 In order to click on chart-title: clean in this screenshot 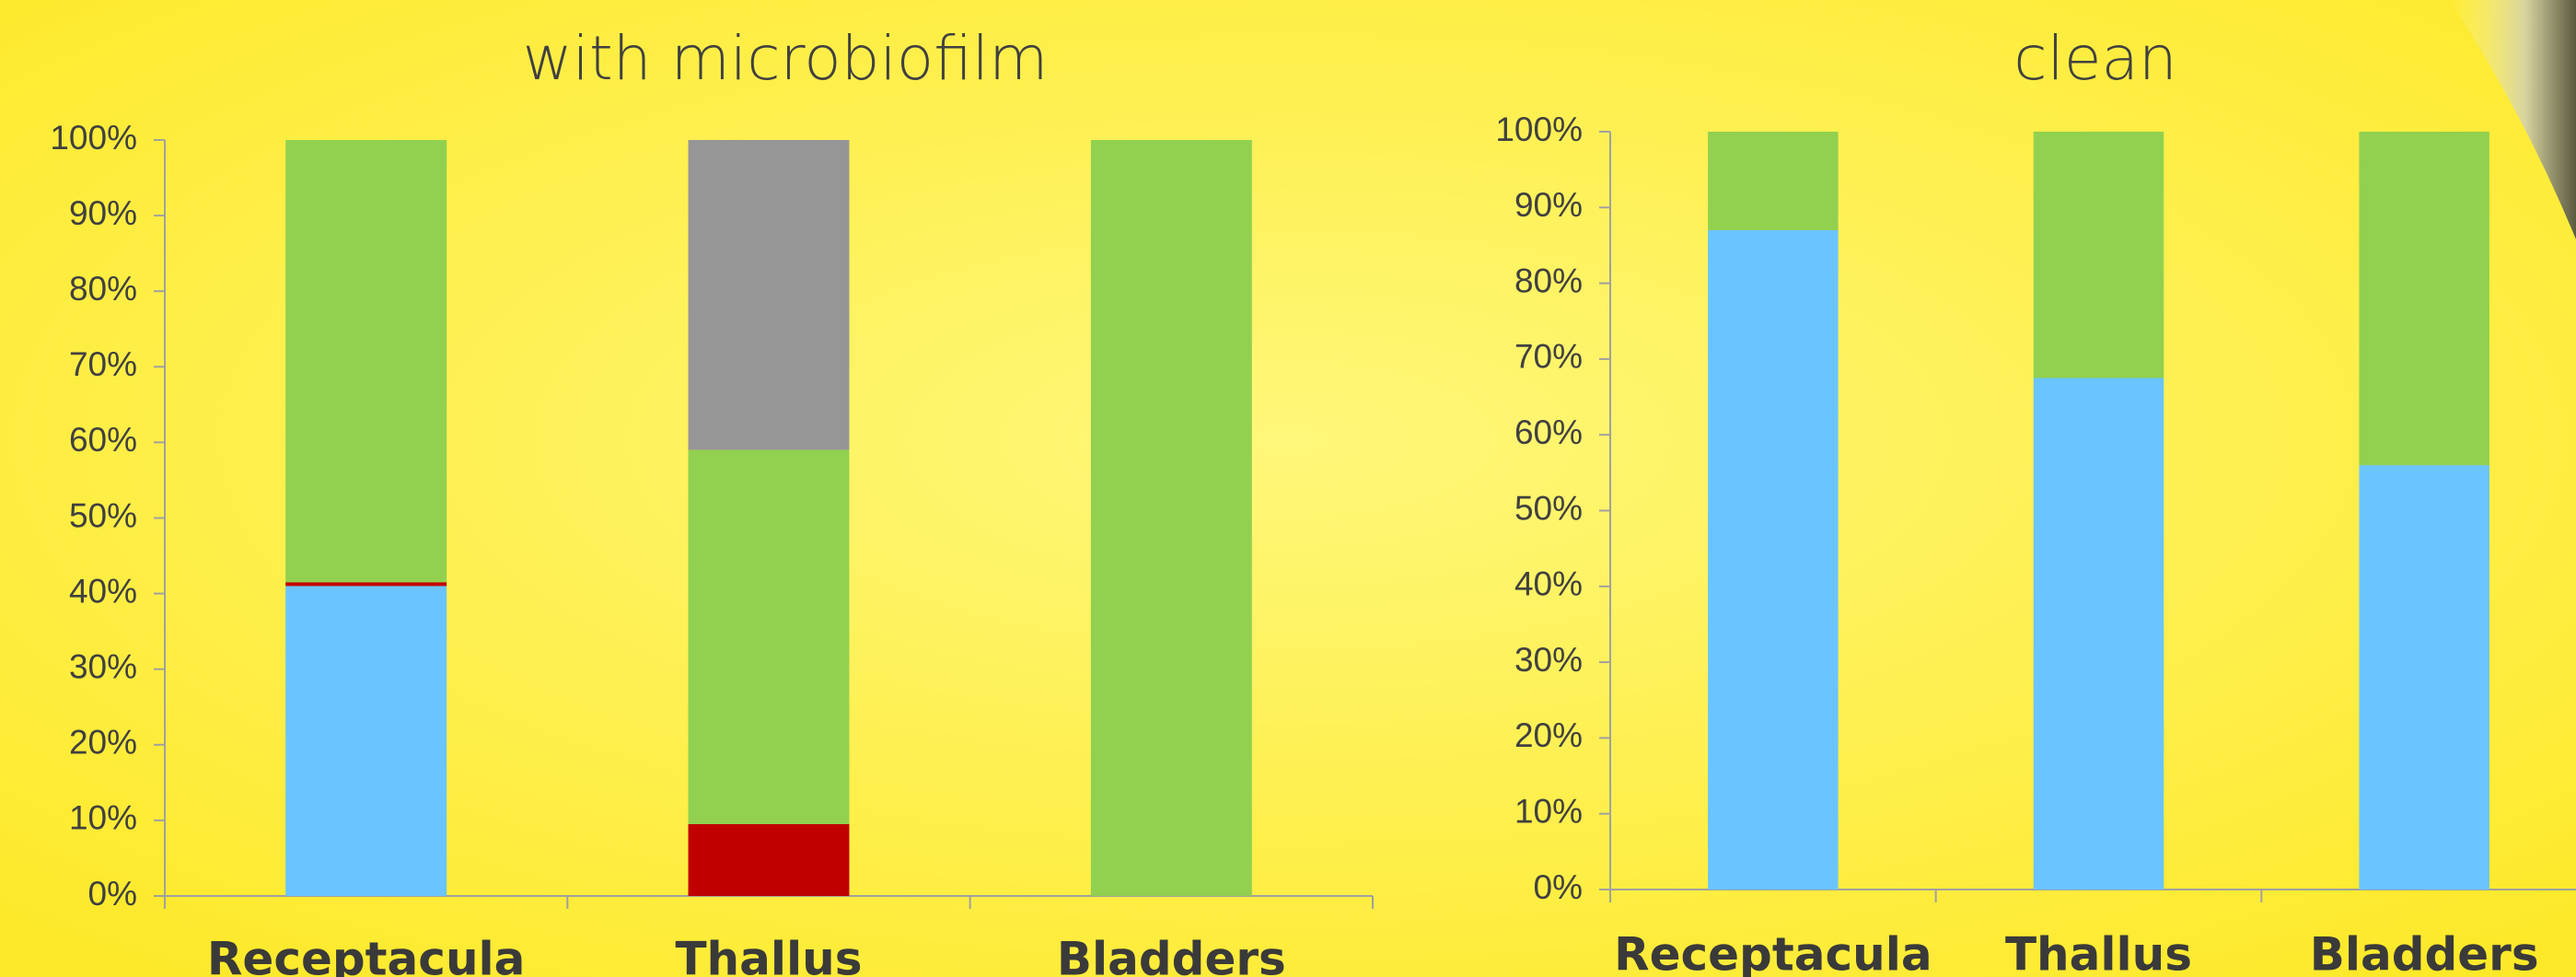, I will do `click(2095, 58)`.